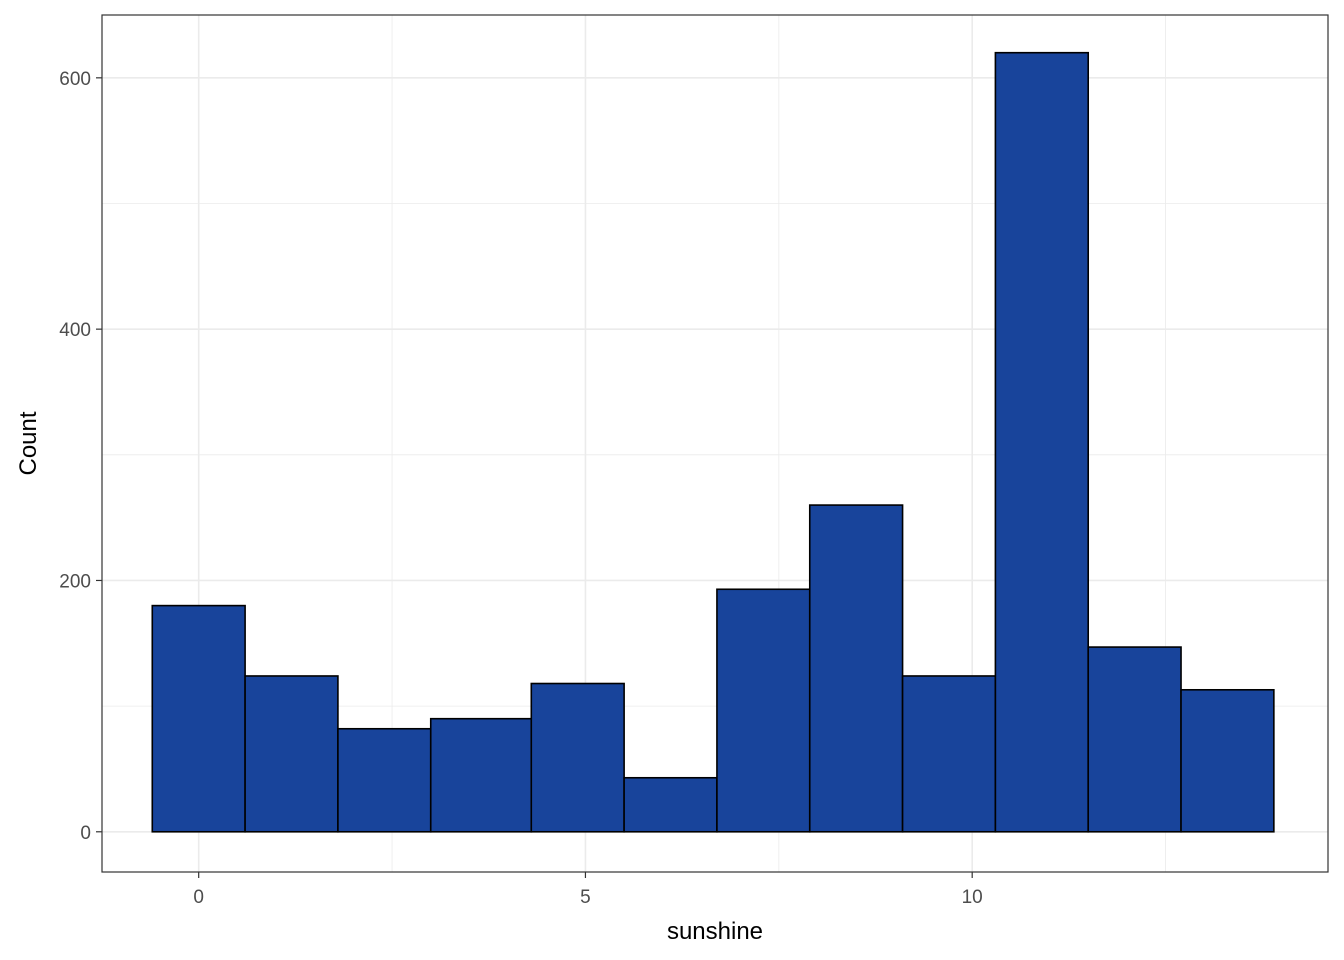 Image resolution: width=1344 pixels, height=960 pixels. Describe the element at coordinates (75, 581) in the screenshot. I see `y-tick-label: 200` at that location.